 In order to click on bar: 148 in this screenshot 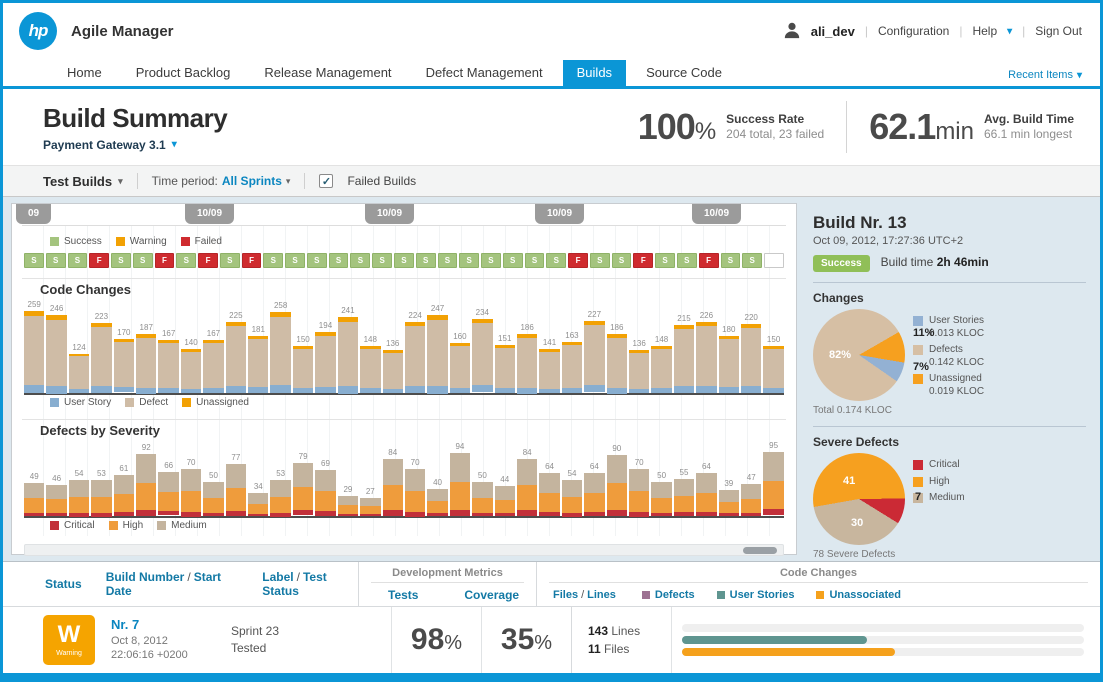, I will do `click(661, 346)`.